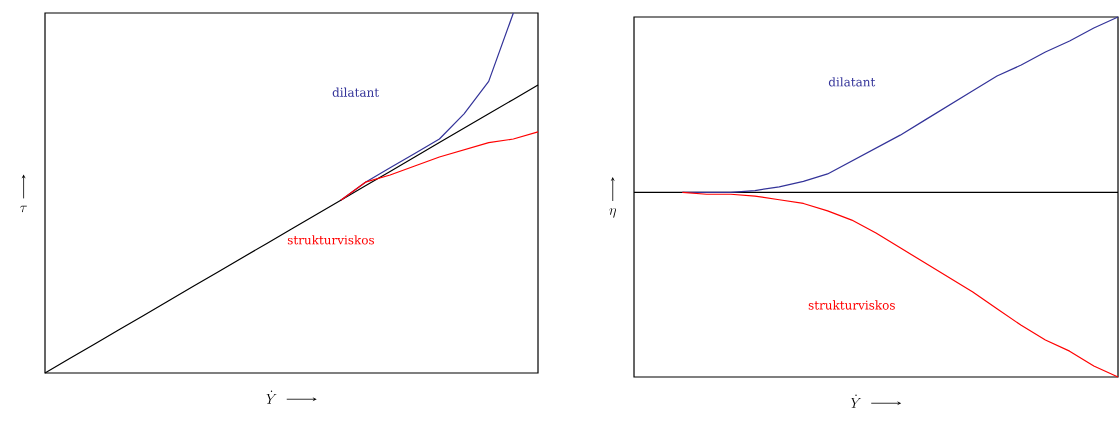  What do you see at coordinates (612, 213) in the screenshot?
I see `y-axis-title: $\eta$` at bounding box center [612, 213].